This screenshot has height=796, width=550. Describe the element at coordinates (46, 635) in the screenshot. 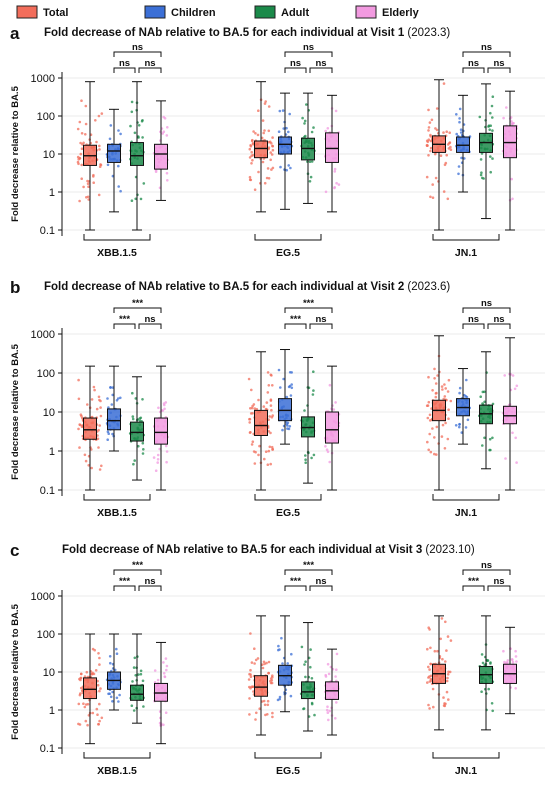

I see `y-tick-label: 100` at that location.